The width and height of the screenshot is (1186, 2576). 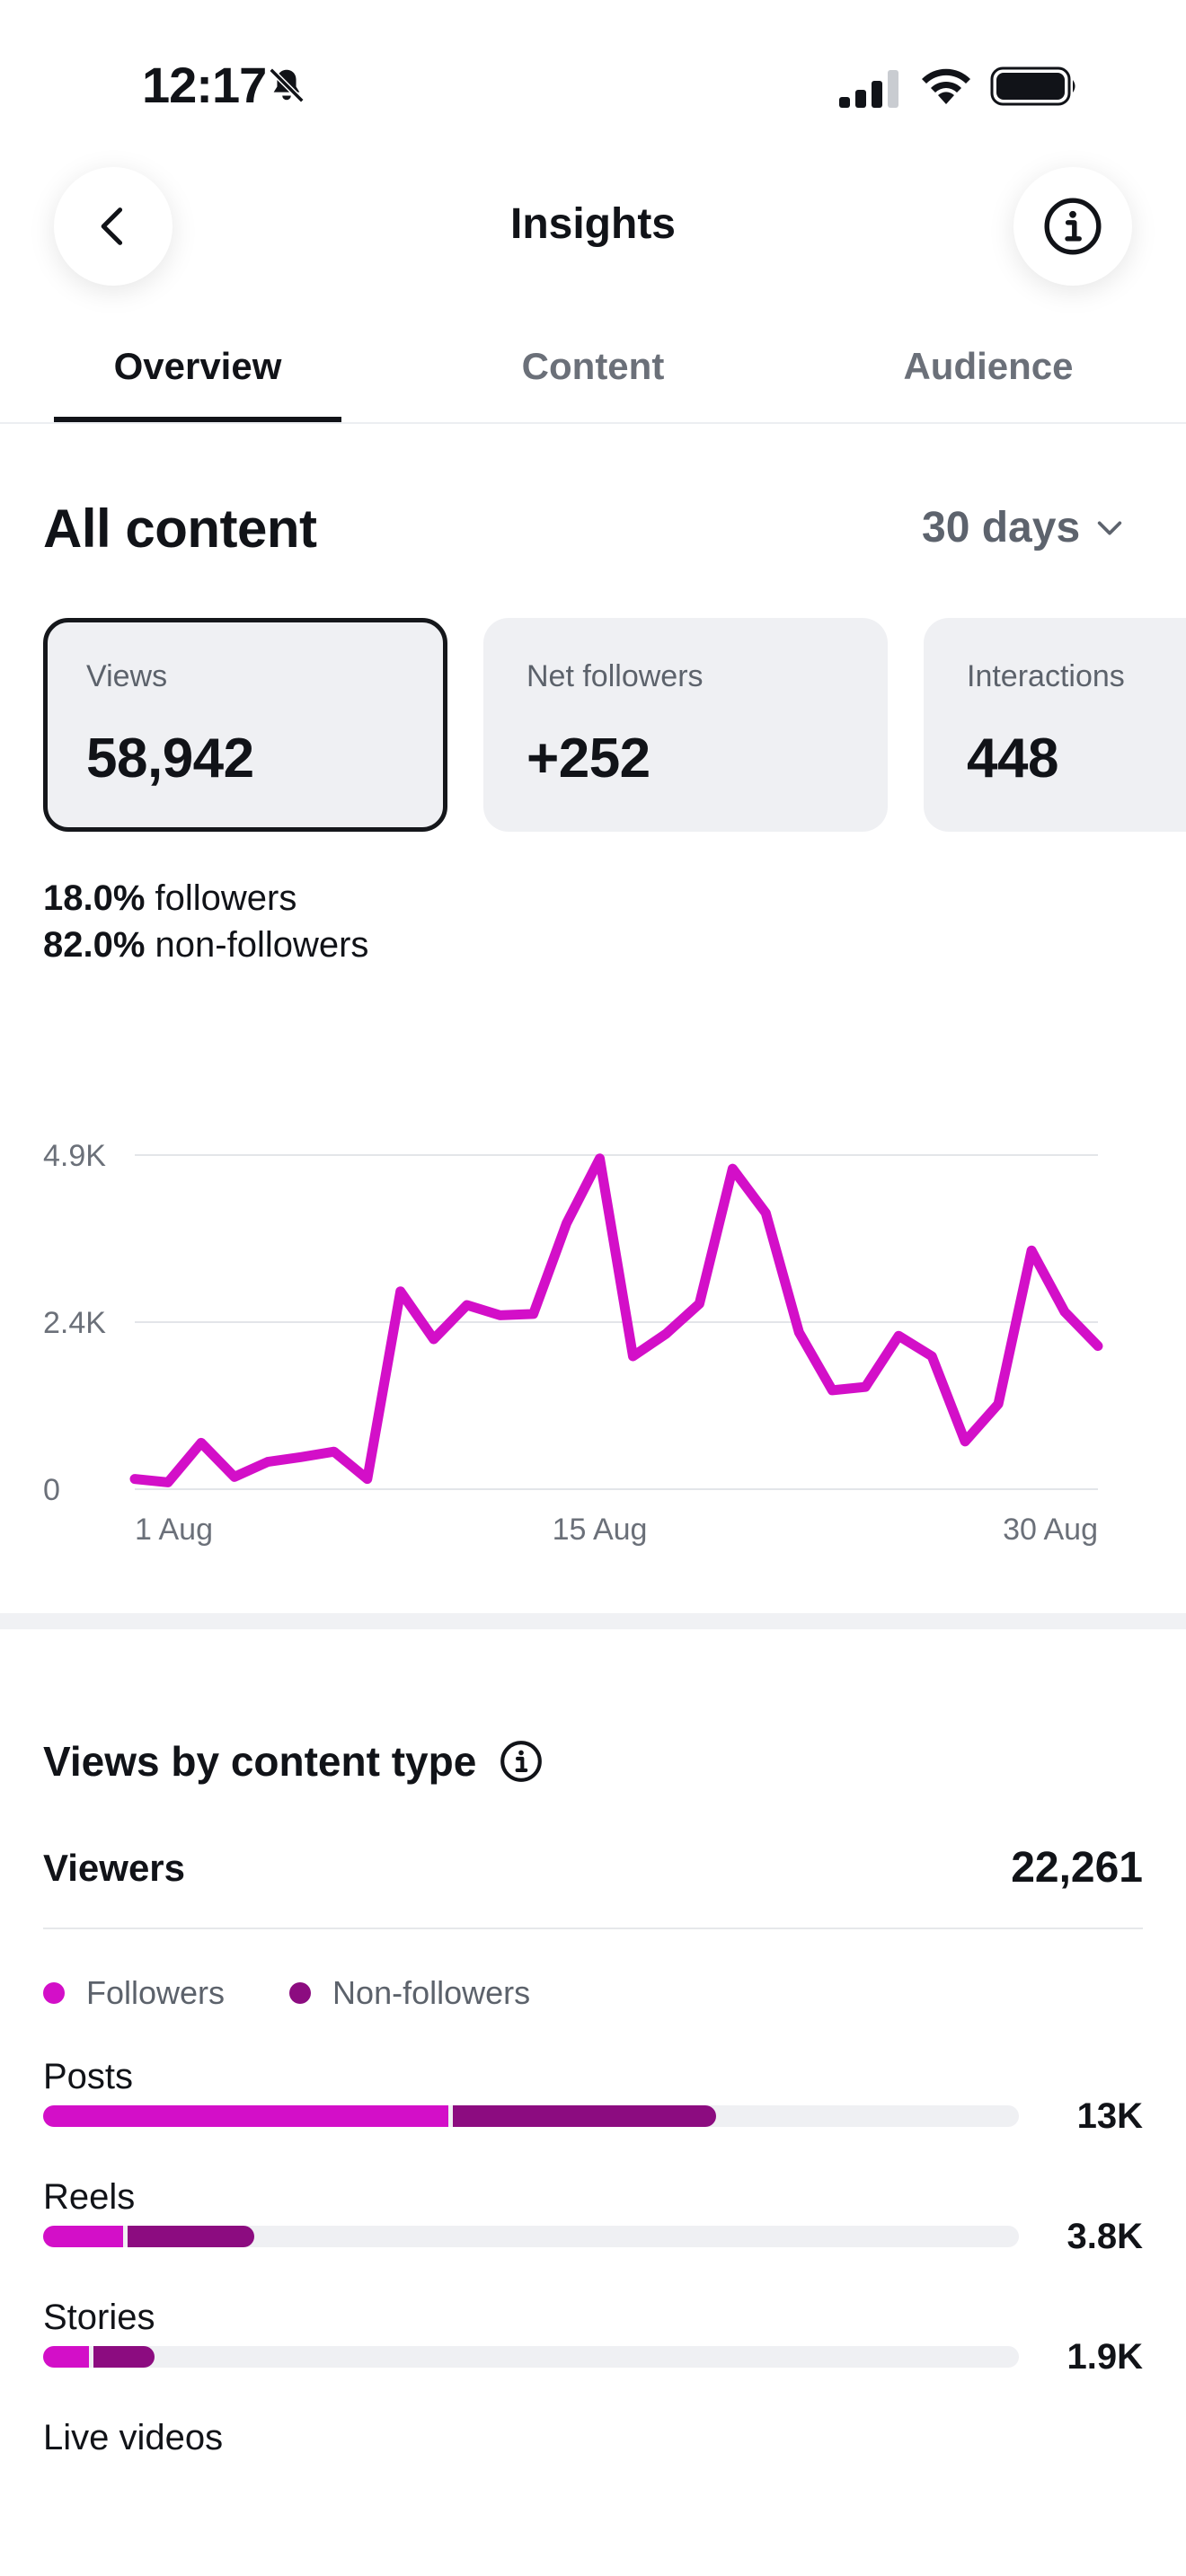 I want to click on info-button, so click(x=1072, y=226).